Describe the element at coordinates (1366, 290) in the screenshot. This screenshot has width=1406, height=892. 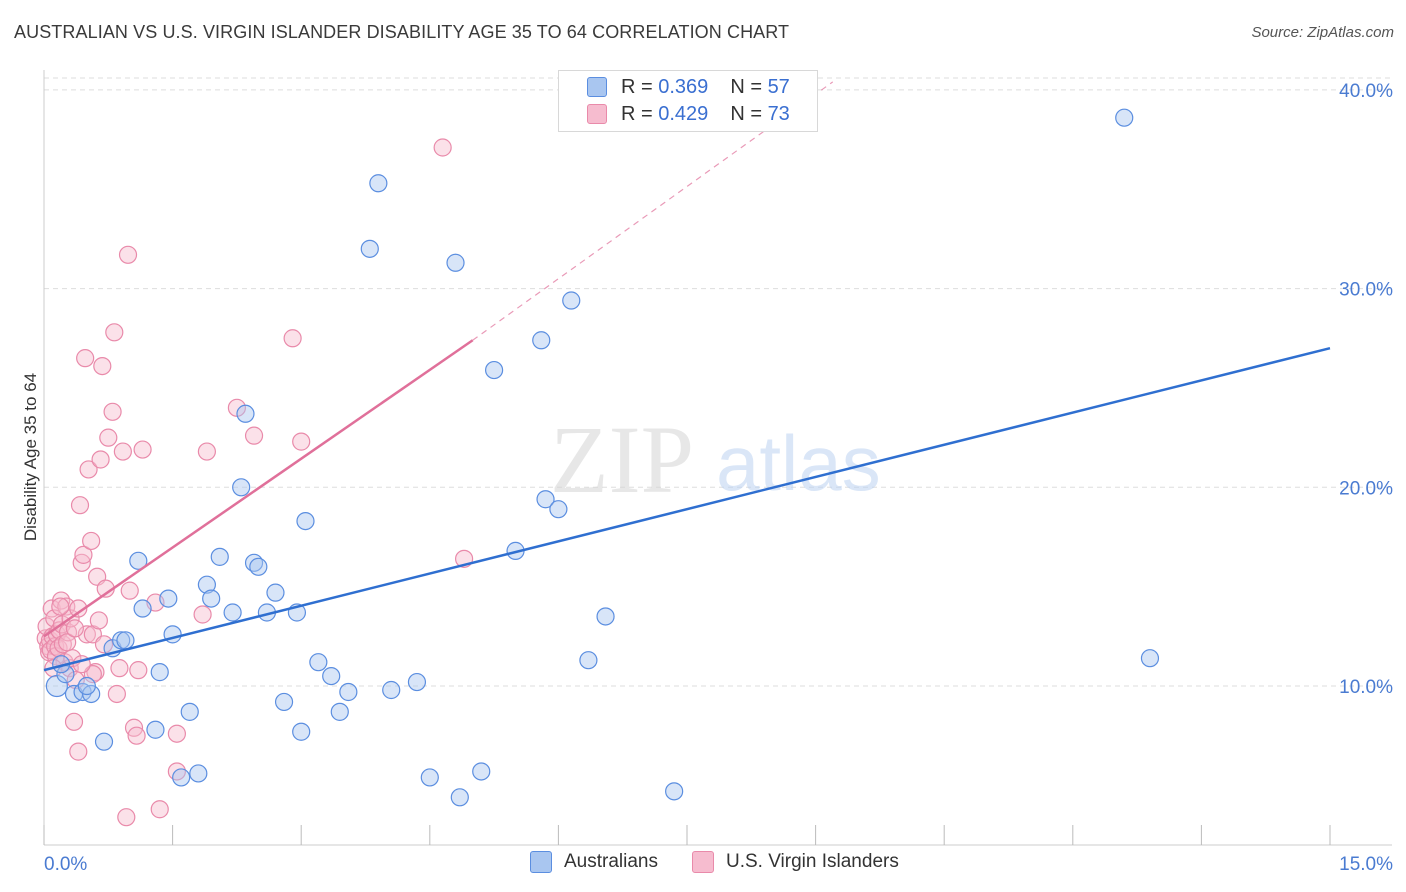
I see `y-tick-label: 30.0%` at that location.